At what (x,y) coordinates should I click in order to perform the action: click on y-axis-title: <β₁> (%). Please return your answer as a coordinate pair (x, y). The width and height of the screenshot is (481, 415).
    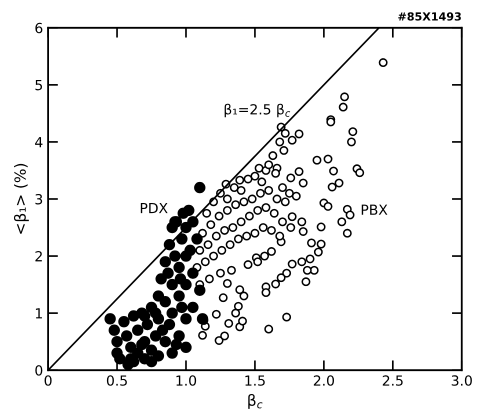
    Looking at the image, I should click on (21, 199).